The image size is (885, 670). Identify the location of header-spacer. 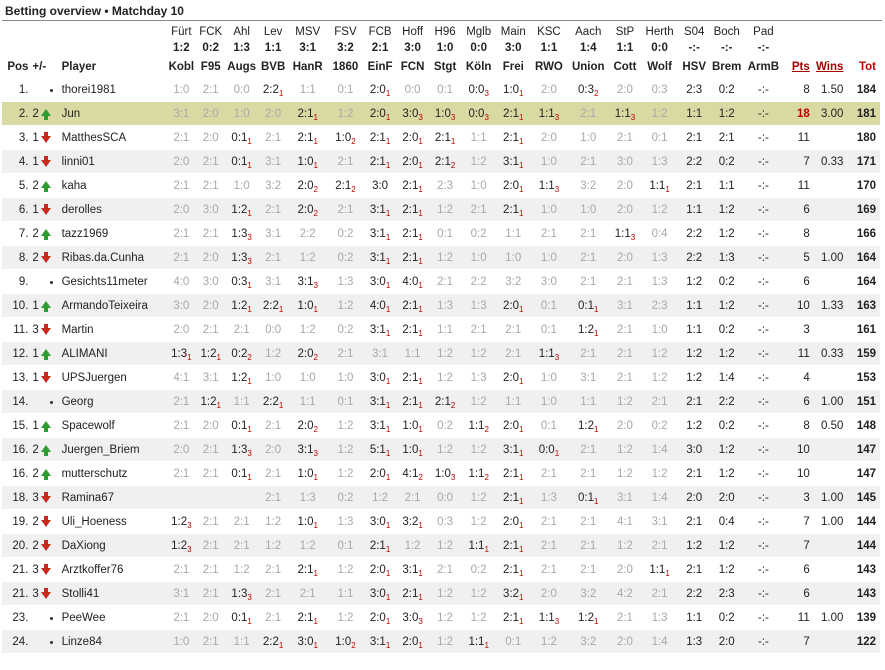
(112, 32).